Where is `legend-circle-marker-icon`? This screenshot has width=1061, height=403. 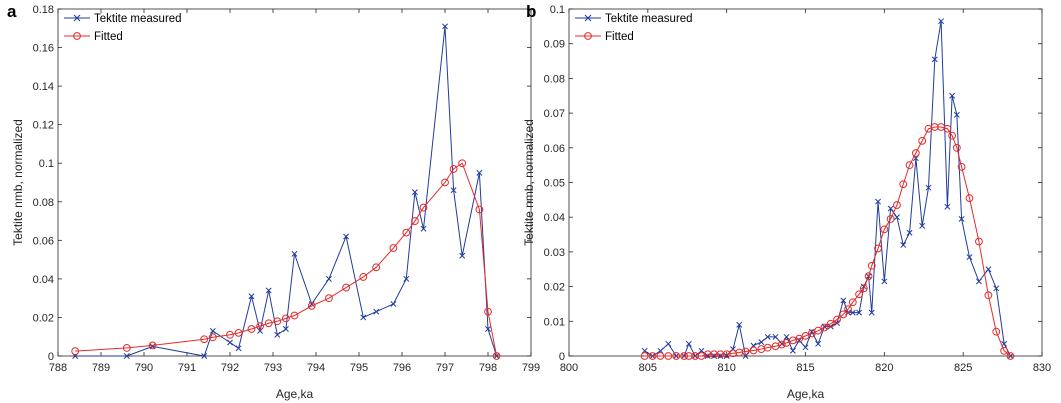 legend-circle-marker-icon is located at coordinates (588, 36).